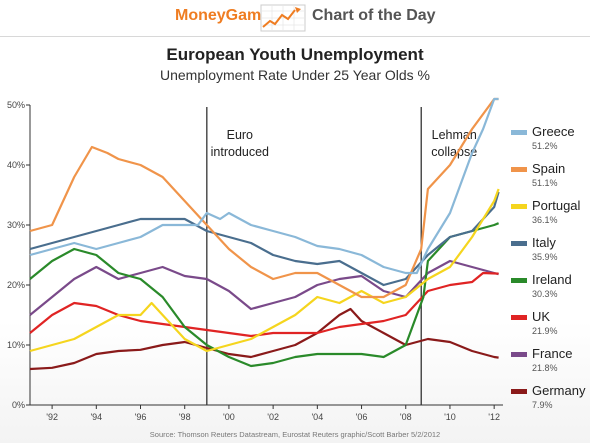 This screenshot has width=590, height=443. I want to click on y-tick-label: 50%, so click(16, 105).